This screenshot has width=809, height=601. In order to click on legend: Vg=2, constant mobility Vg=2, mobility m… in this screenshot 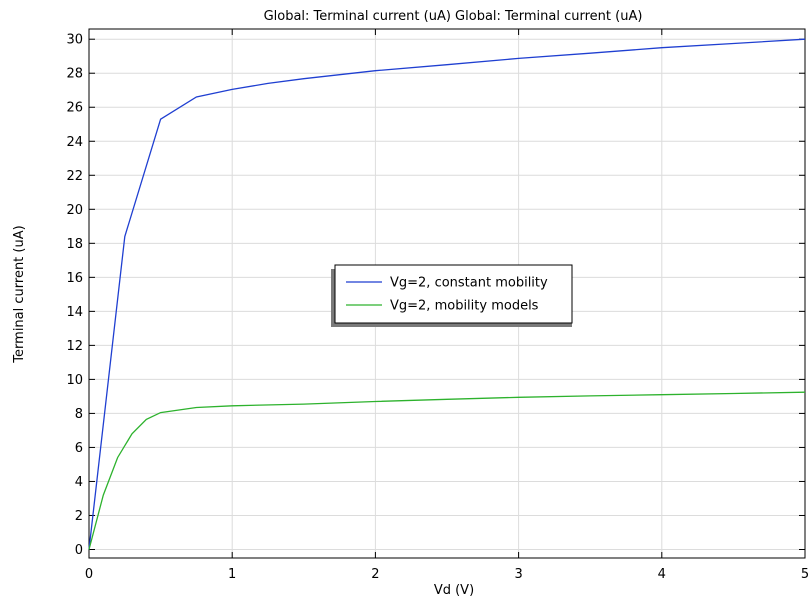, I will do `click(452, 295)`.